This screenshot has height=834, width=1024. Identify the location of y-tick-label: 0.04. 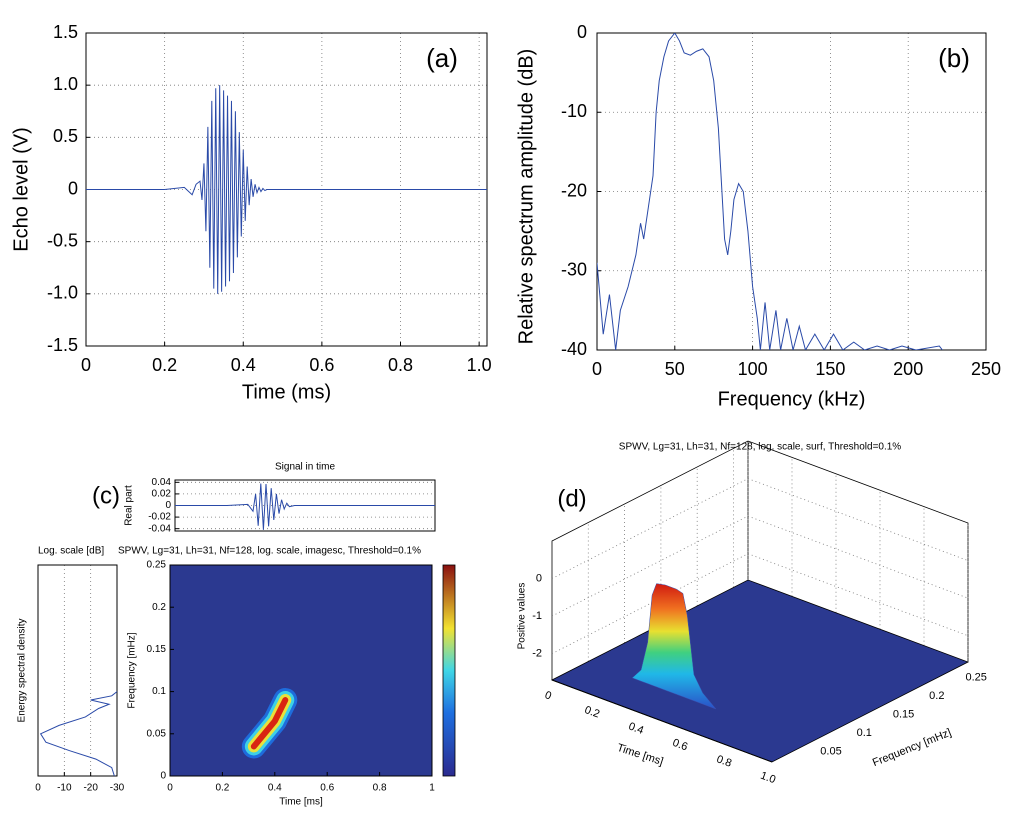
(162, 482).